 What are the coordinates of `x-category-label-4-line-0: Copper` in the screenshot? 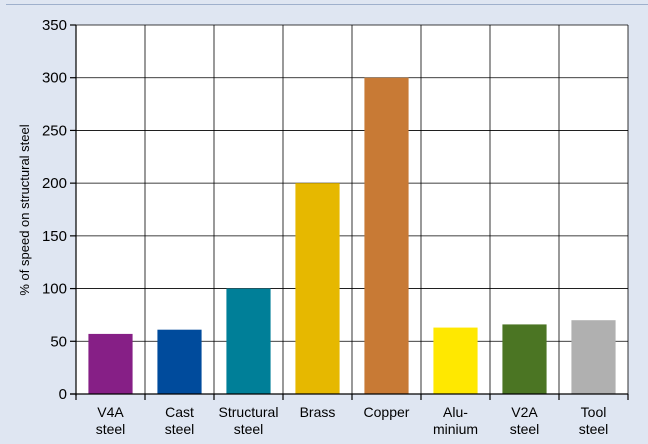 It's located at (387, 412).